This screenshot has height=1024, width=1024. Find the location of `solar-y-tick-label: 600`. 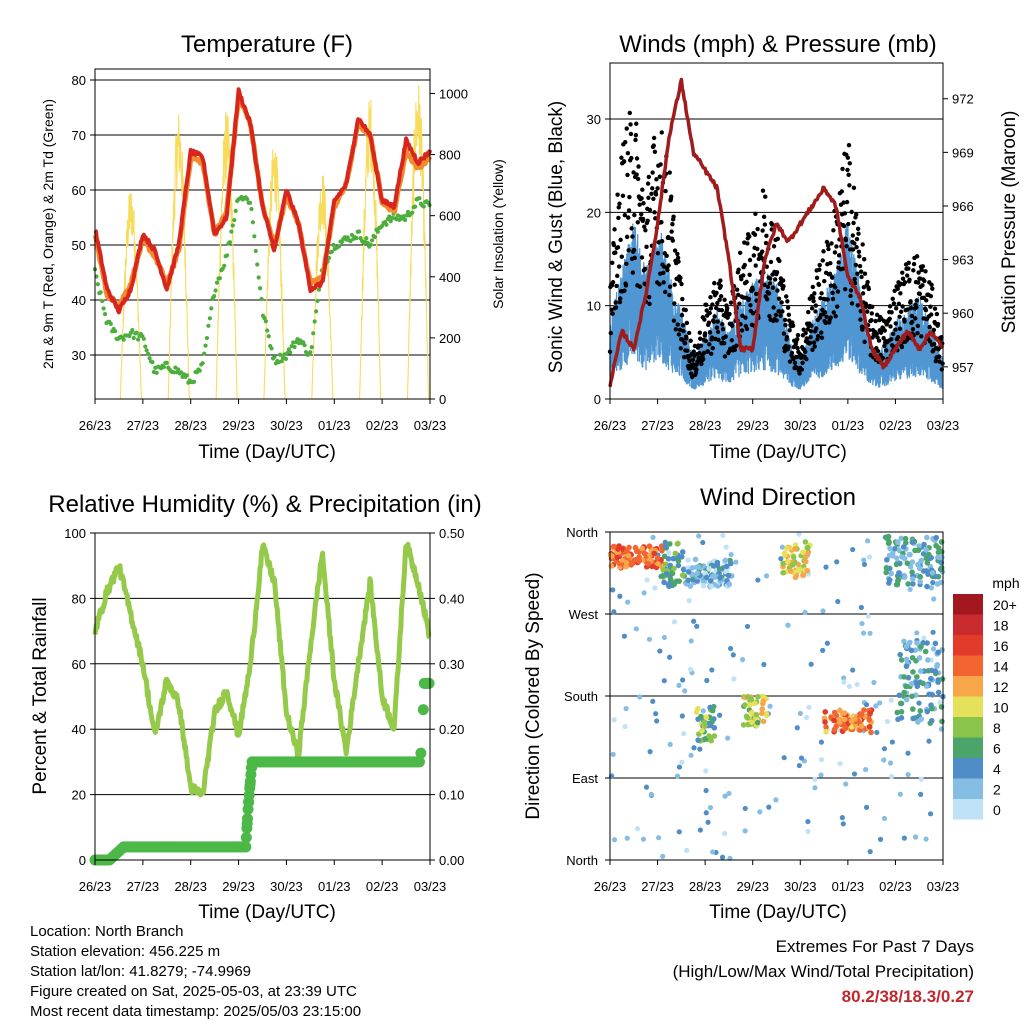

solar-y-tick-label: 600 is located at coordinates (450, 216).